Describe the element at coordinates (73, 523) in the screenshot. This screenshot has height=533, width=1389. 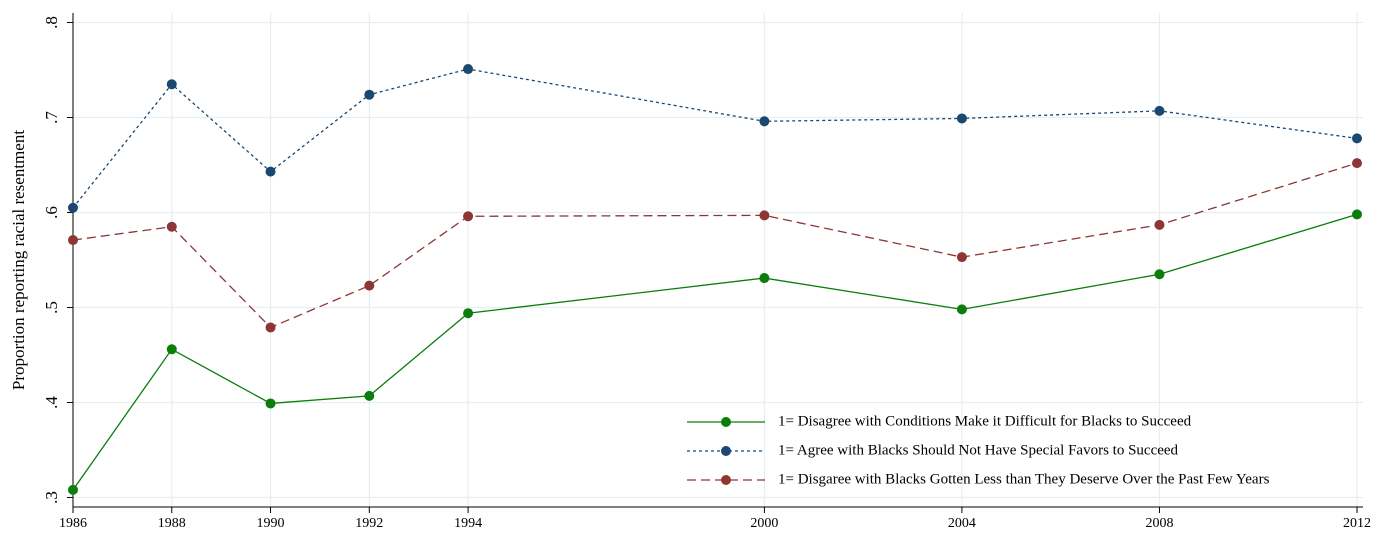
I see `x-tick-label: 1986` at that location.